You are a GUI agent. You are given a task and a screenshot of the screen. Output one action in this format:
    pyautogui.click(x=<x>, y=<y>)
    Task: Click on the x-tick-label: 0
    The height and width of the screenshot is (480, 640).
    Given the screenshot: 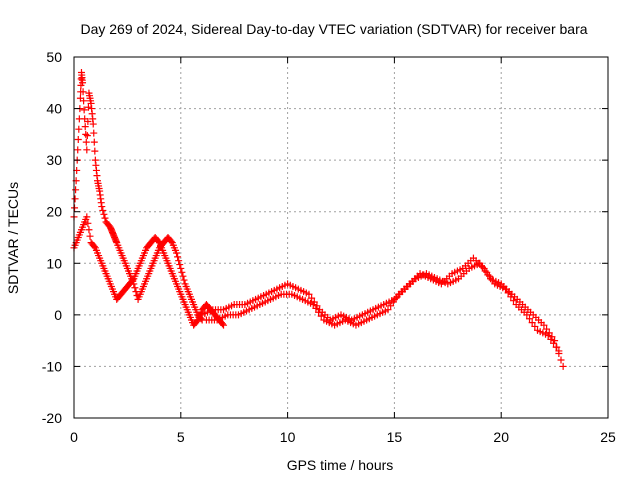 What is the action you would take?
    pyautogui.click(x=74, y=437)
    